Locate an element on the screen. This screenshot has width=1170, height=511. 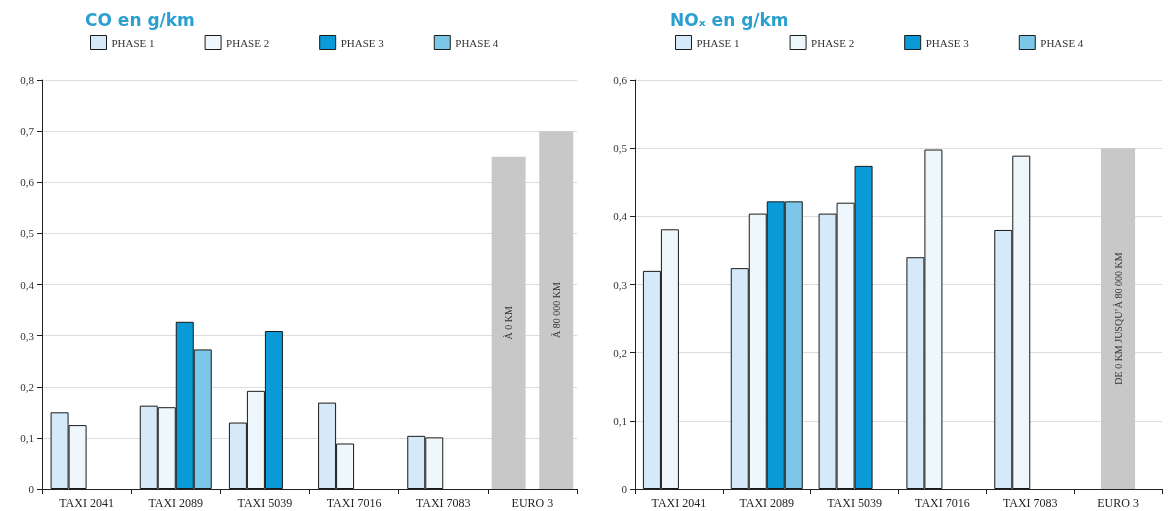
chart-title: NOₓ en g/km is located at coordinates (729, 19).